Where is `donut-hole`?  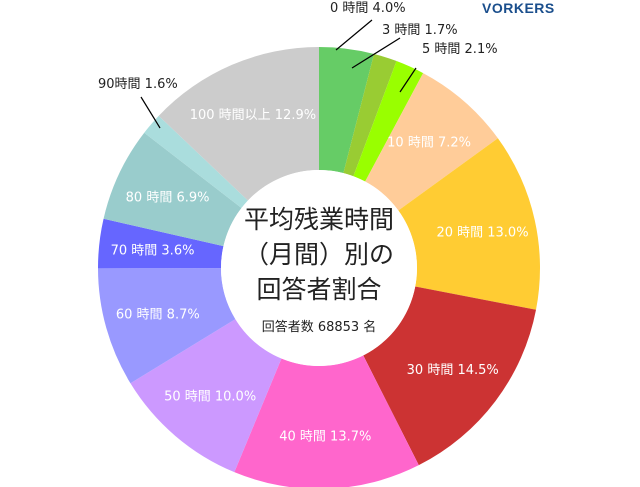 donut-hole is located at coordinates (319, 268).